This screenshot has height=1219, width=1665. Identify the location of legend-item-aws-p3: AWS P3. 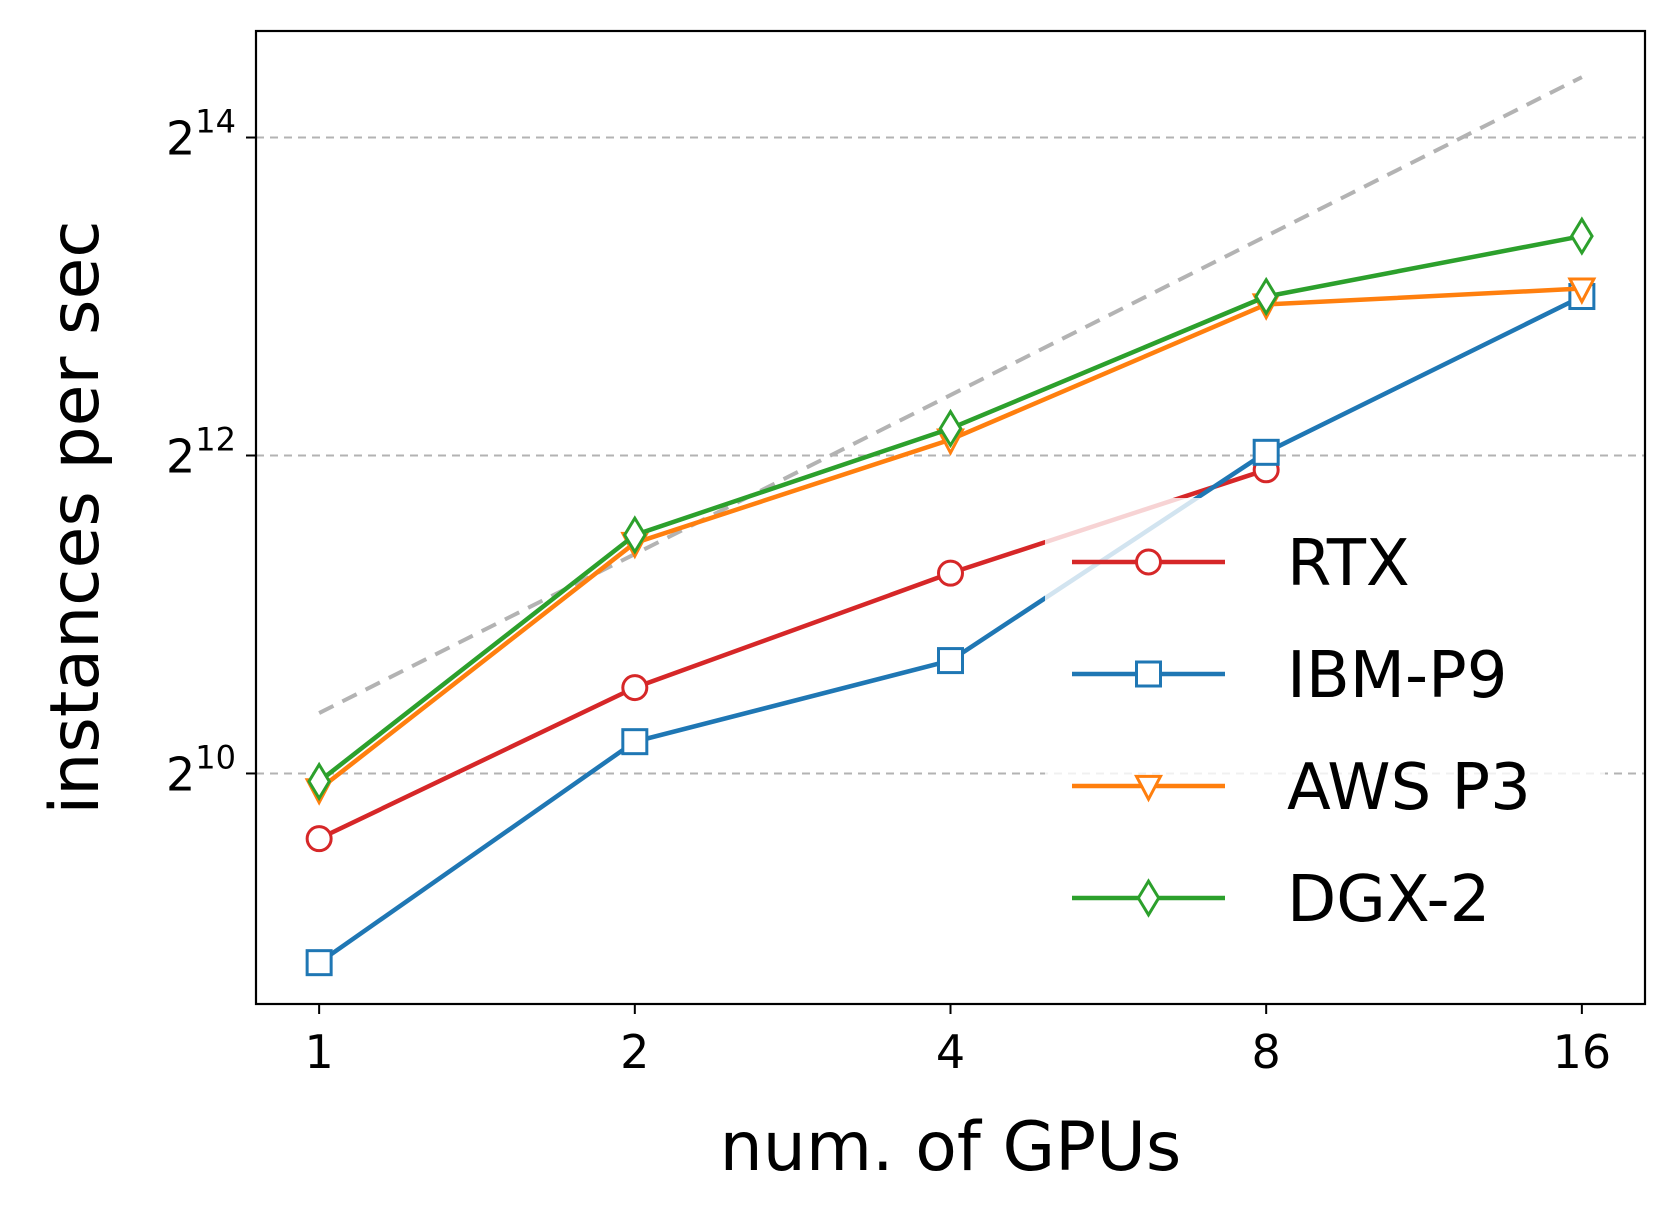
(1301, 788).